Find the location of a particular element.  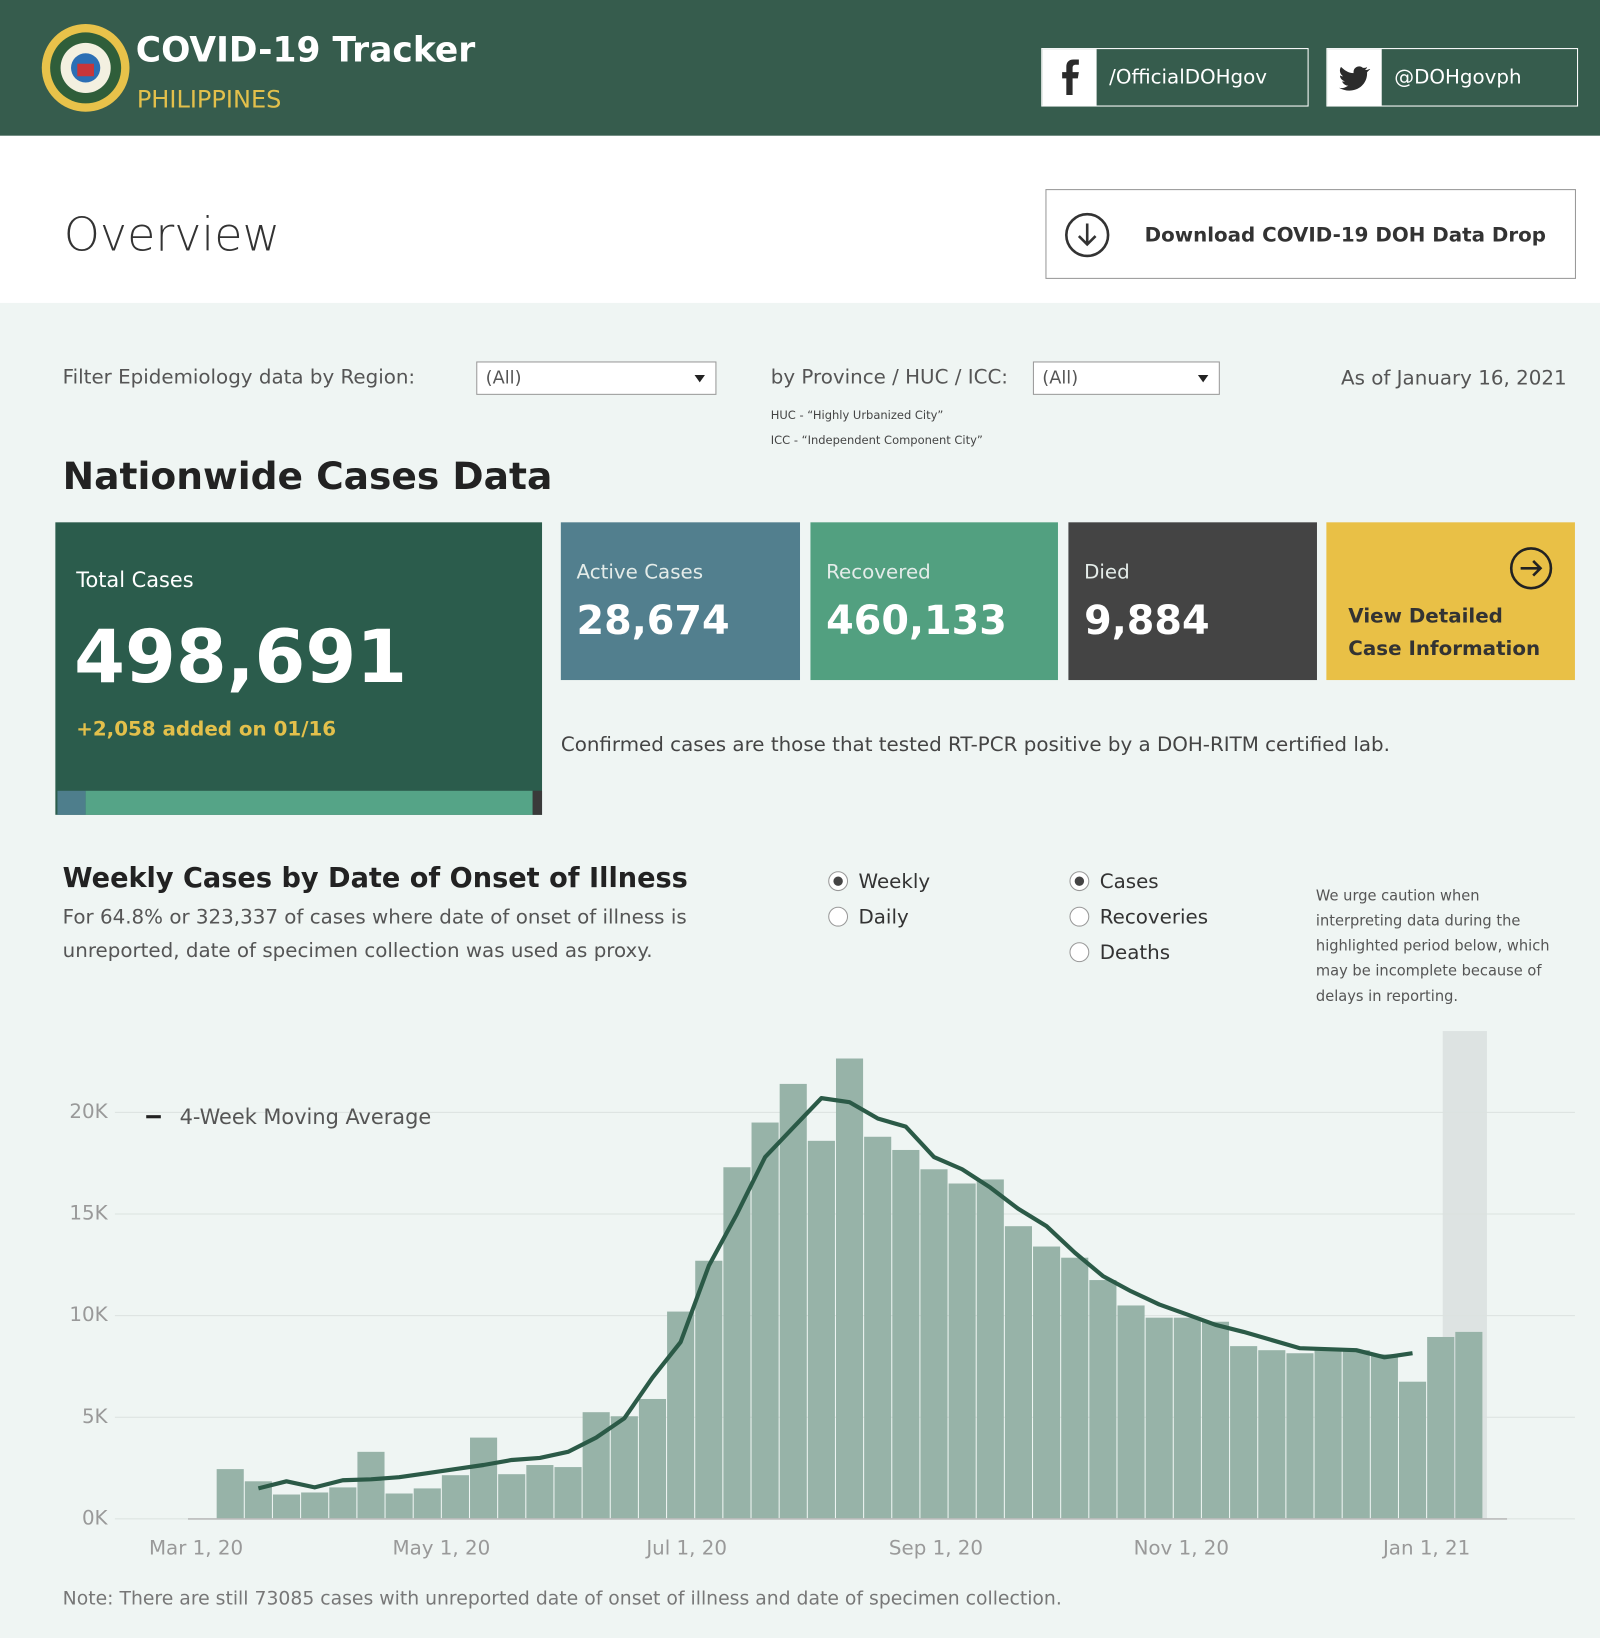

total-value: 498,691 is located at coordinates (241, 657).